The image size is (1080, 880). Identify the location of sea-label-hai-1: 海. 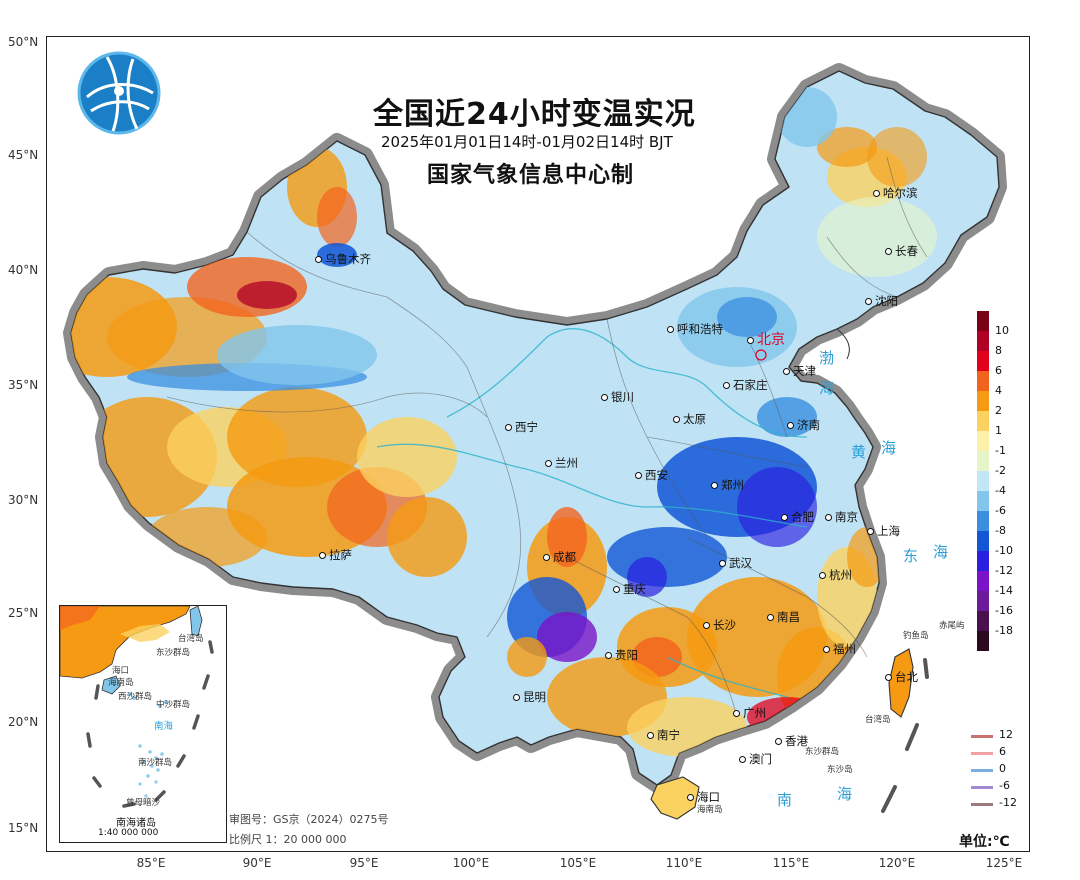
(827, 388).